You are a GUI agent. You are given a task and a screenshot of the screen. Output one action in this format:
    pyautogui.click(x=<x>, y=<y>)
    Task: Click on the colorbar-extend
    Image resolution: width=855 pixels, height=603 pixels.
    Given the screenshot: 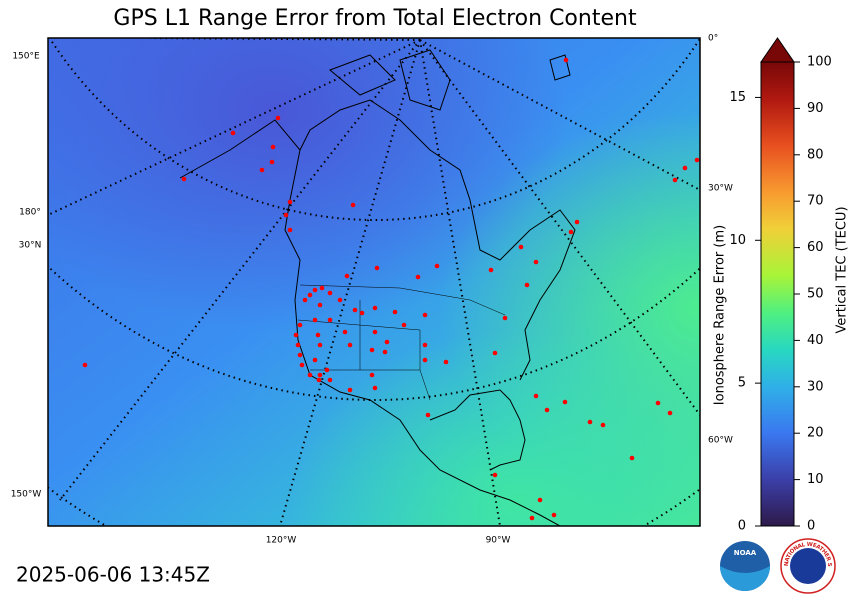 What is the action you would take?
    pyautogui.click(x=777, y=50)
    